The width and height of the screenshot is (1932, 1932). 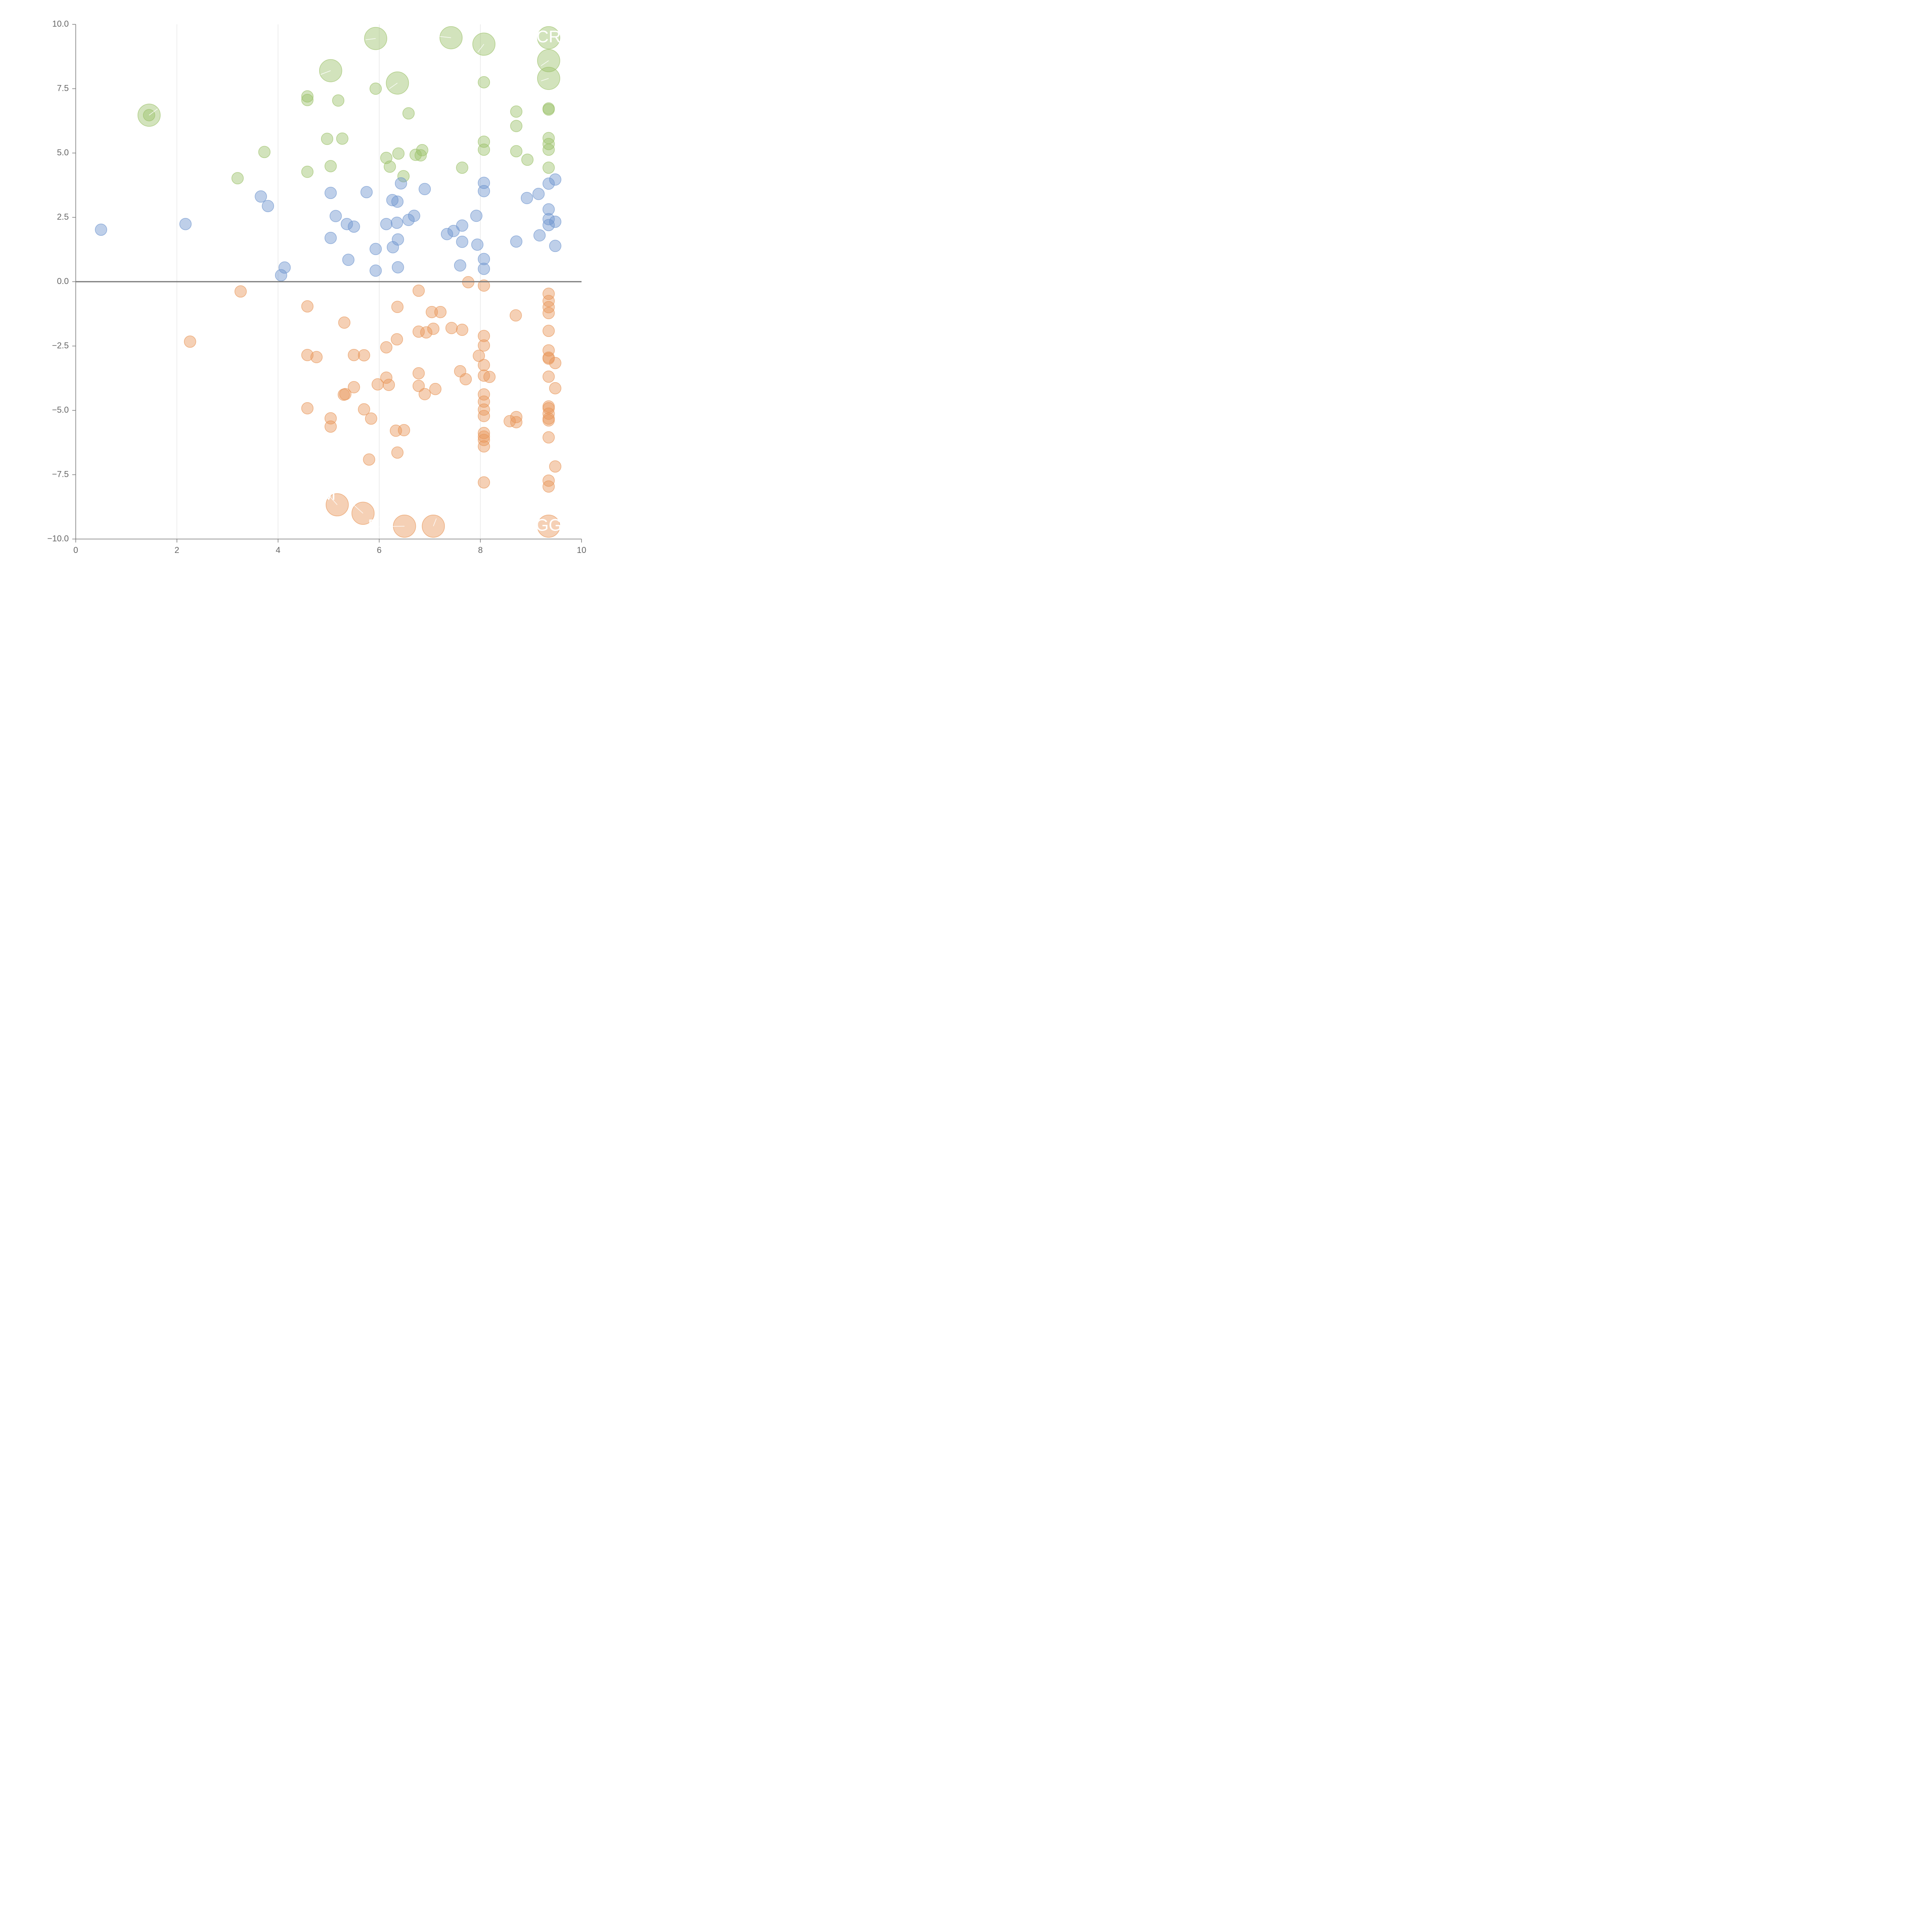 I want to click on y-tick-label: 7.5, so click(x=63, y=88).